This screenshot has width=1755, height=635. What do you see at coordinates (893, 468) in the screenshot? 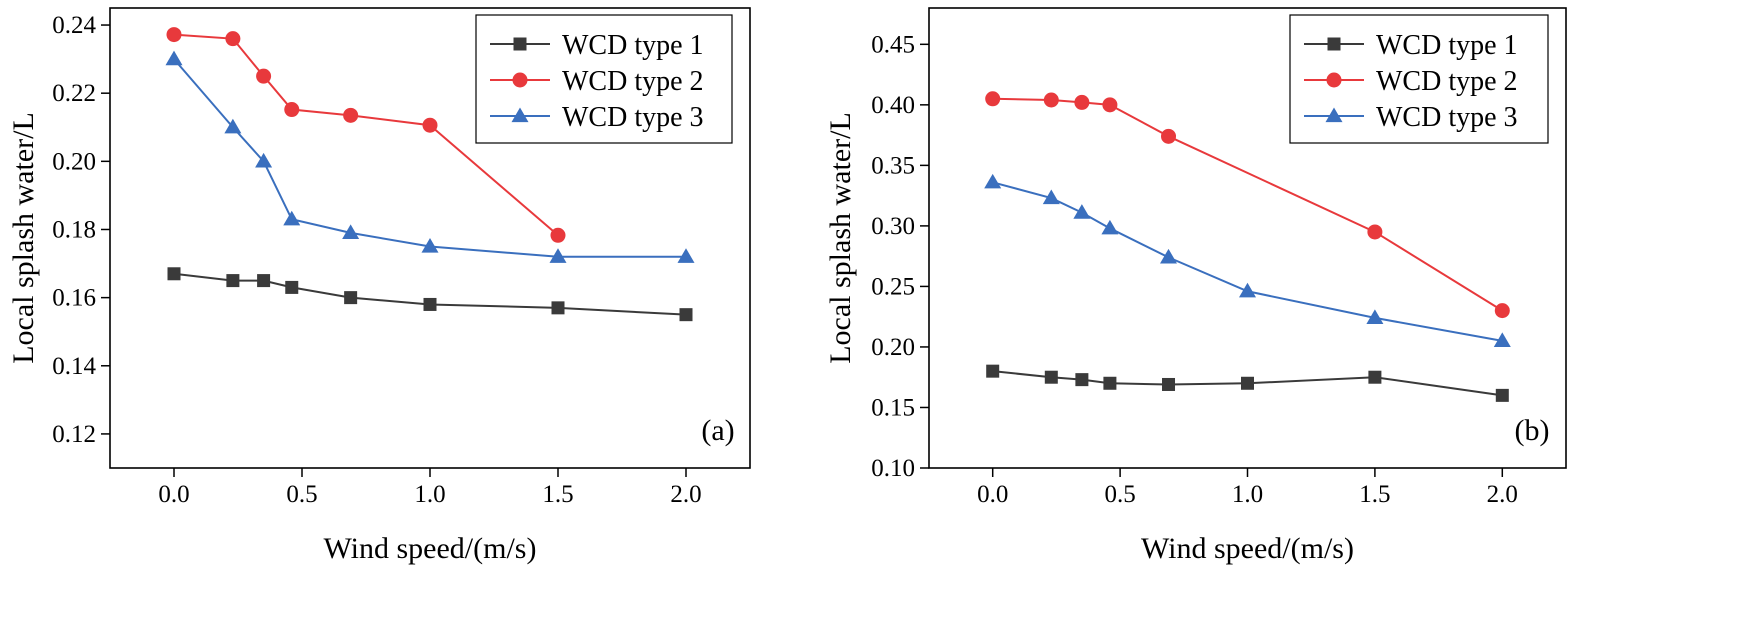
I see `y-tick-label: 0.10` at bounding box center [893, 468].